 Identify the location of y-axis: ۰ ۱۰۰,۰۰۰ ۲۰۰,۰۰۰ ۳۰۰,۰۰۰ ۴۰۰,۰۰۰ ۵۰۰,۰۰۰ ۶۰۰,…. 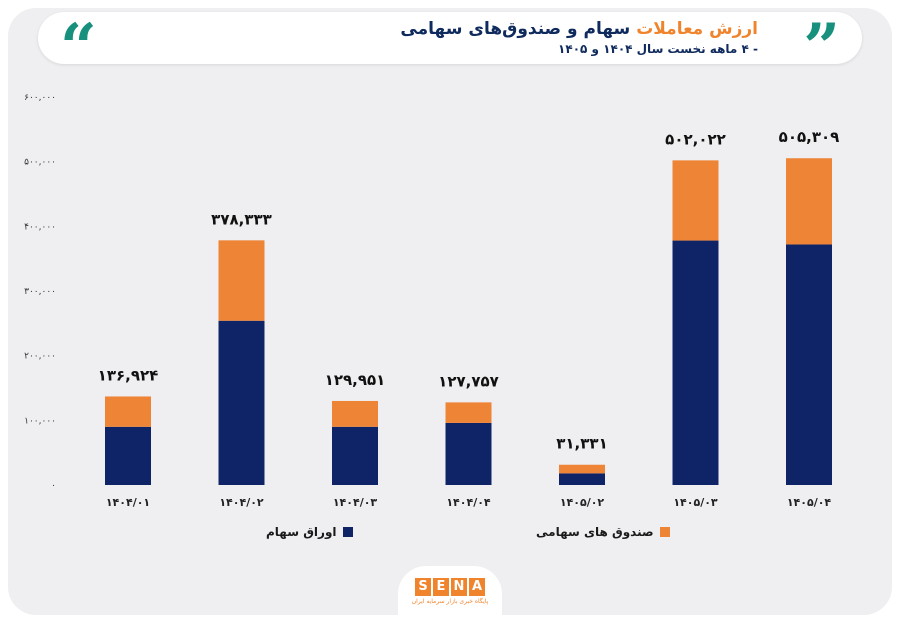
(40, 292).